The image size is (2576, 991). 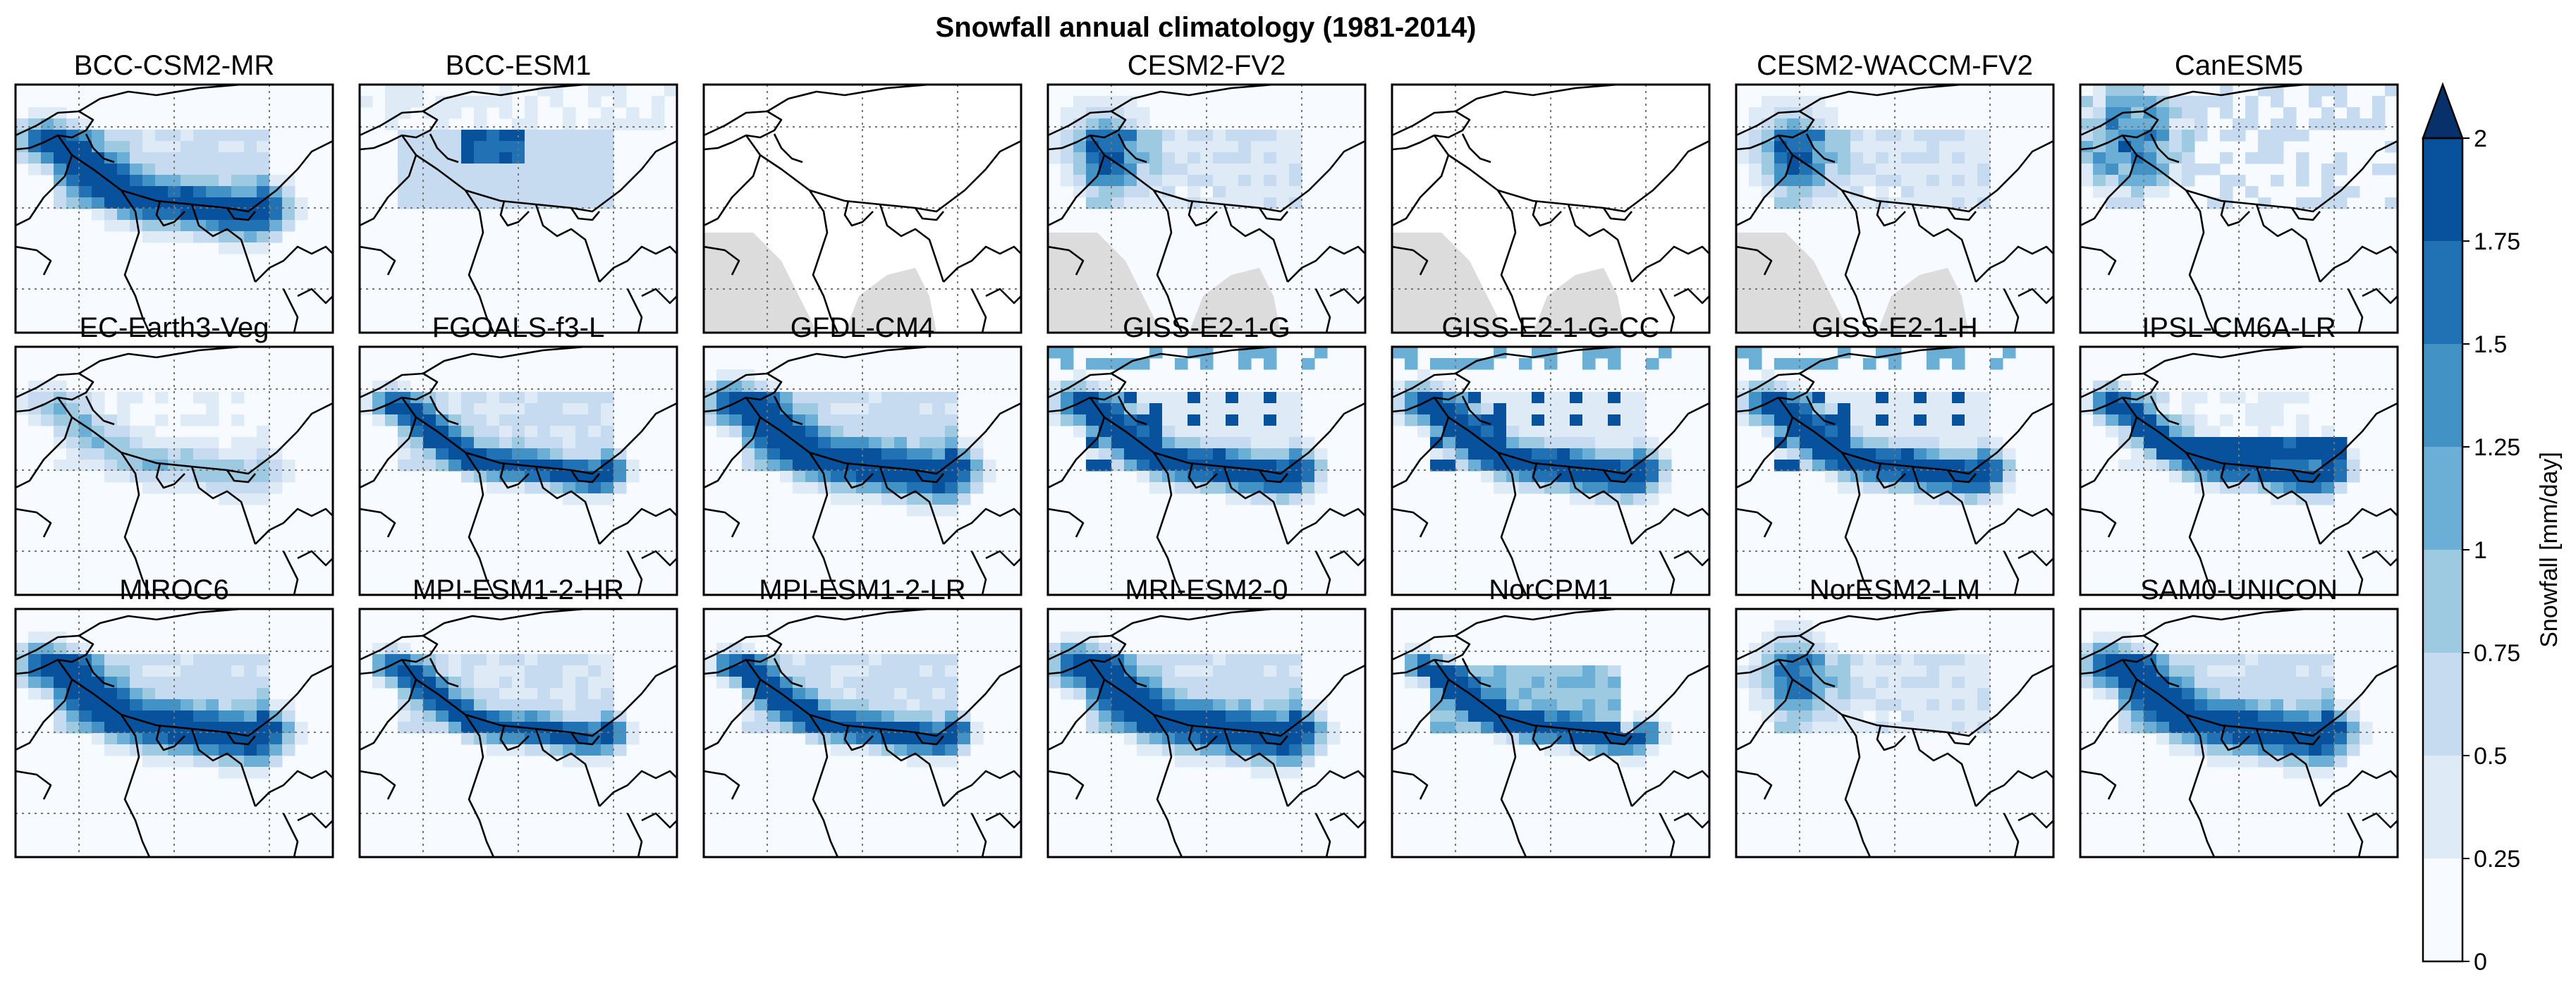 What do you see at coordinates (1551, 589) in the screenshot?
I see `panel-title: NorCPM1` at bounding box center [1551, 589].